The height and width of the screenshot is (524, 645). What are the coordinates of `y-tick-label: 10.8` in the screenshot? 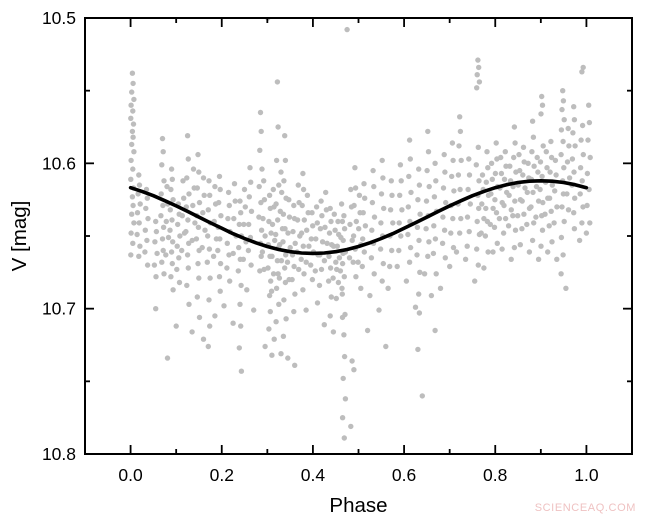 It's located at (59, 454).